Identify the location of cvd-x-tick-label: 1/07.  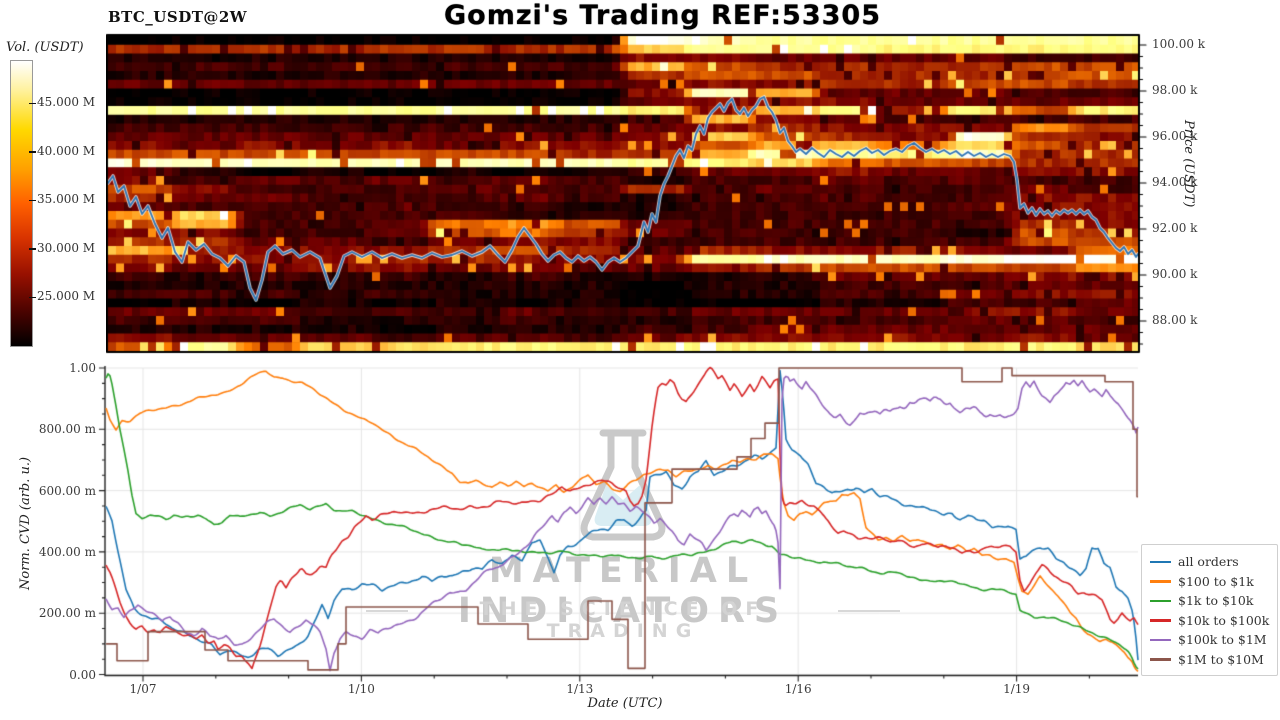
(143, 689).